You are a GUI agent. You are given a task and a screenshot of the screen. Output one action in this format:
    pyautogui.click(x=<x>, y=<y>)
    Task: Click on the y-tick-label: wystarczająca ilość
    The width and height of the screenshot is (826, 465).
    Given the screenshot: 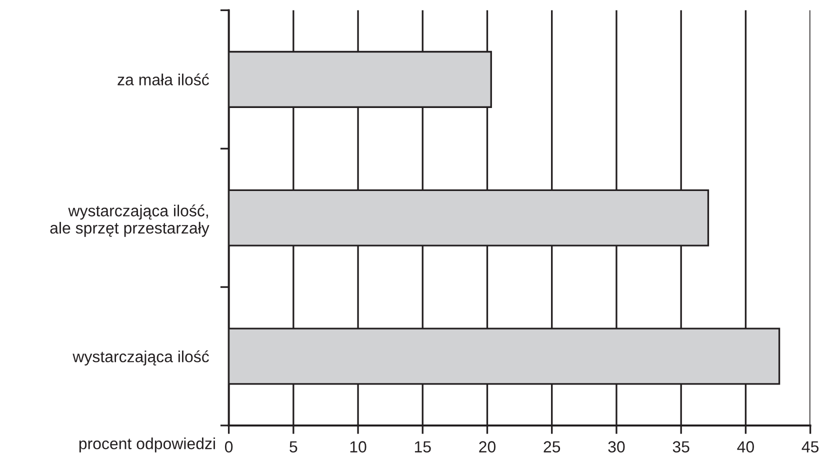 What is the action you would take?
    pyautogui.click(x=140, y=358)
    